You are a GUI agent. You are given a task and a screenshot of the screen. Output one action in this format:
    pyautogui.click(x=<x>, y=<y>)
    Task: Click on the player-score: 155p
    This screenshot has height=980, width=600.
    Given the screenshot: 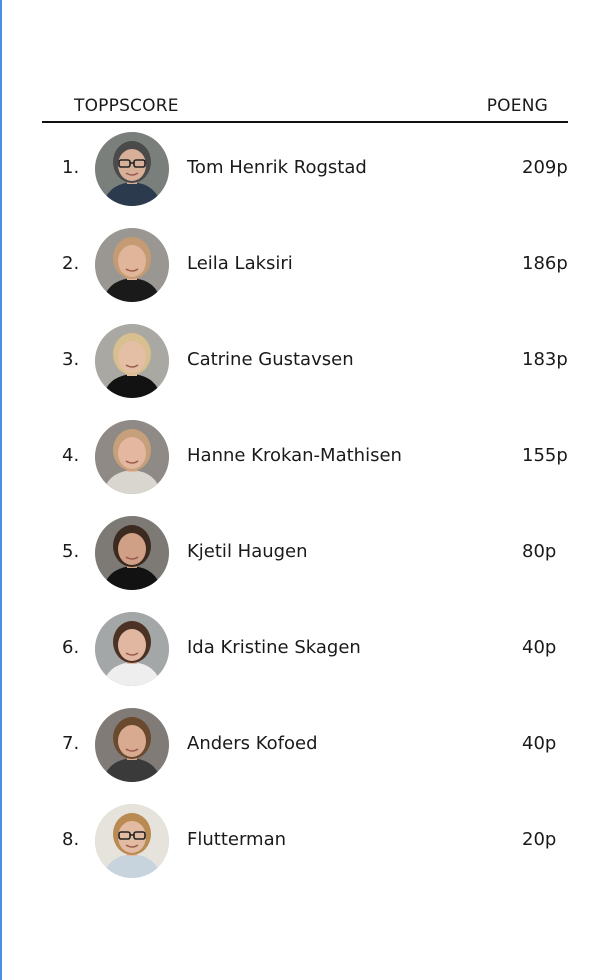 What is the action you would take?
    pyautogui.click(x=545, y=455)
    